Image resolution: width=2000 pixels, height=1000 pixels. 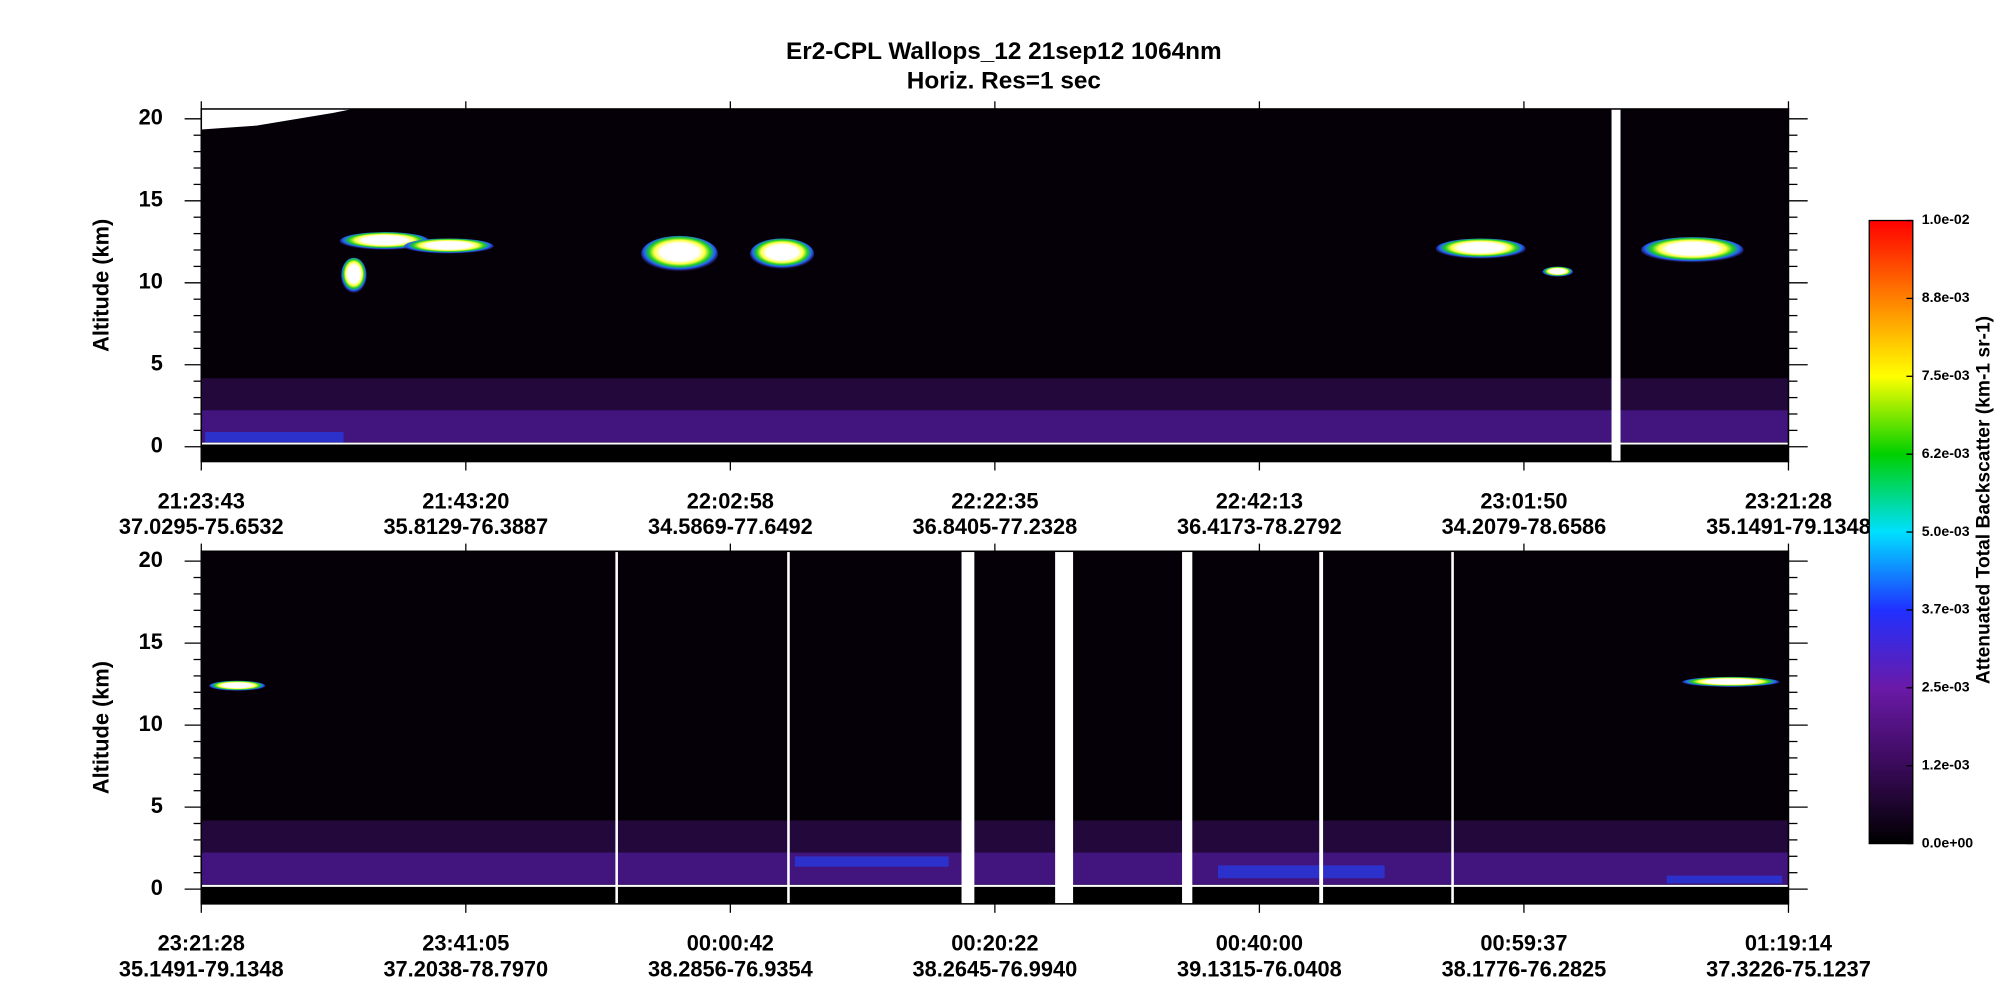 I want to click on colorbar-tick-label: 2.5e-03, so click(x=1946, y=687).